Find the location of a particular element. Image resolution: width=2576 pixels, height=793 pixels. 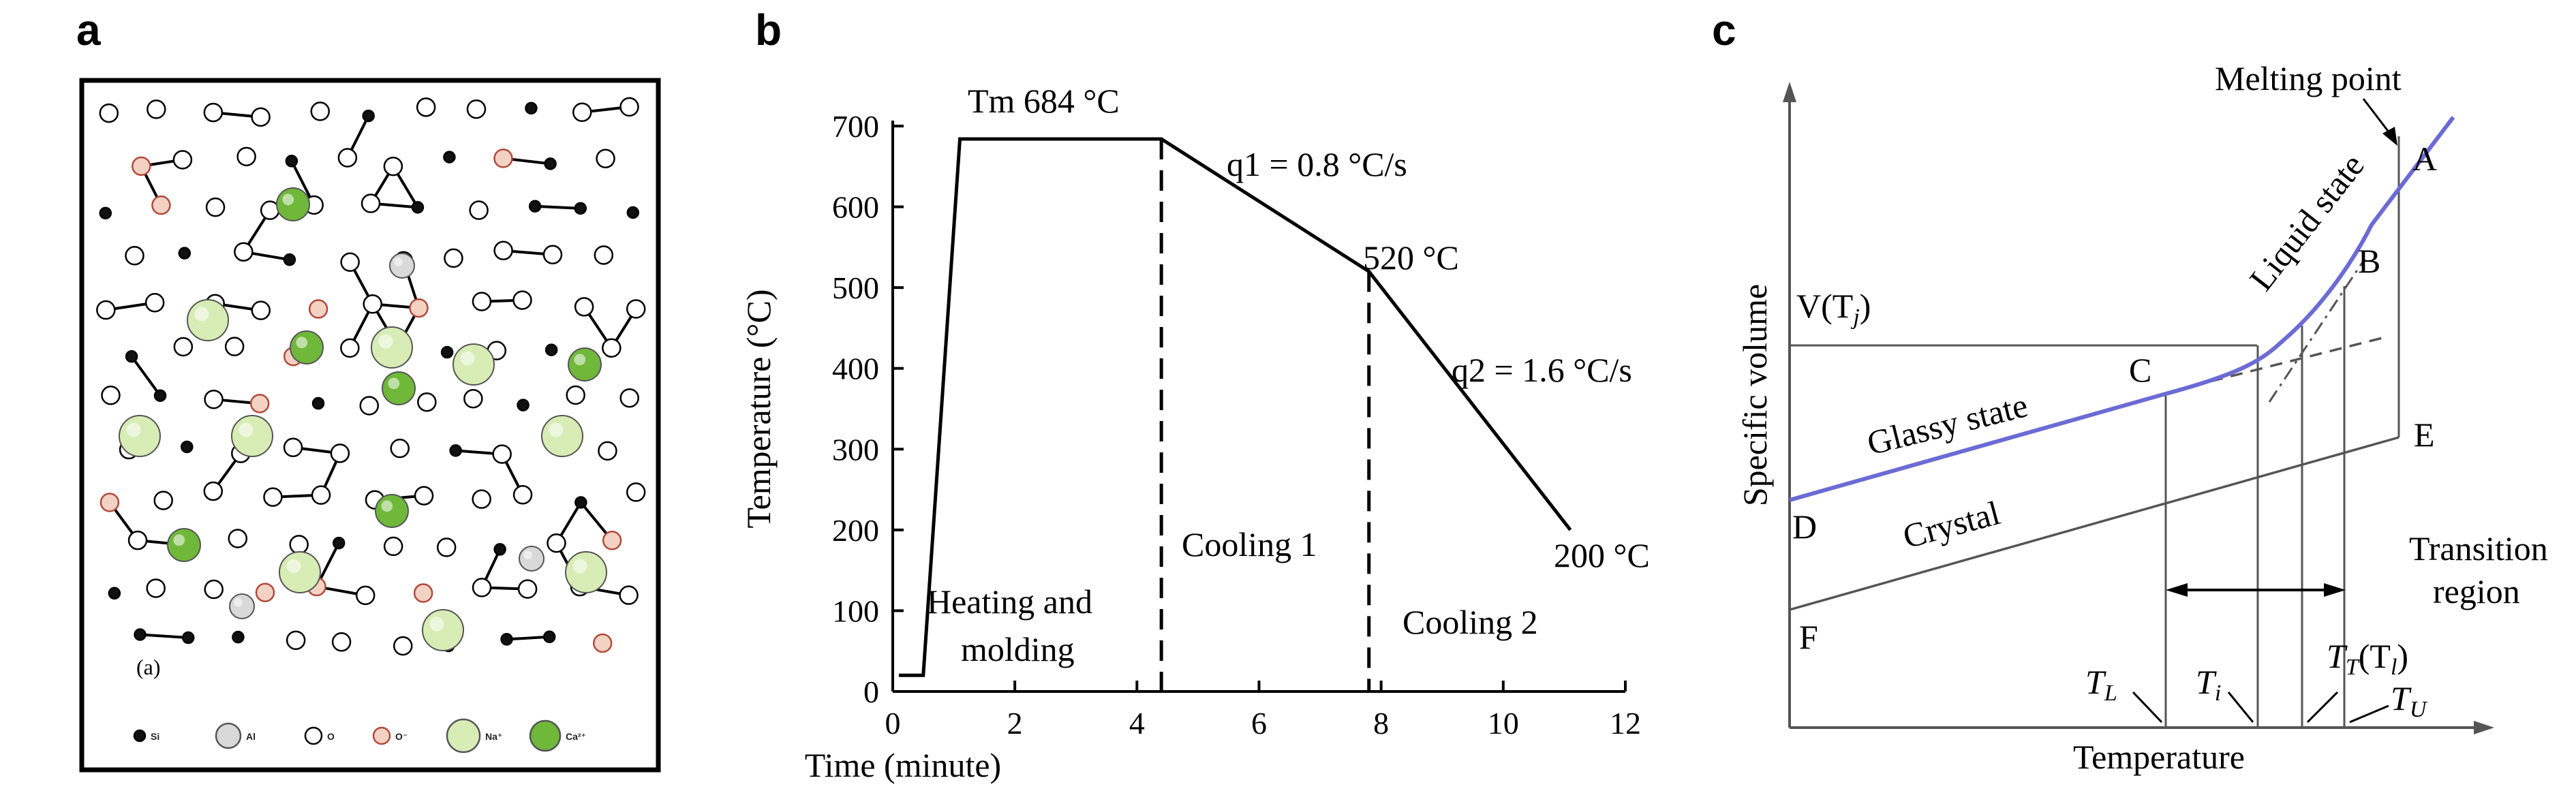

y-tick-label: 0 is located at coordinates (871, 692).